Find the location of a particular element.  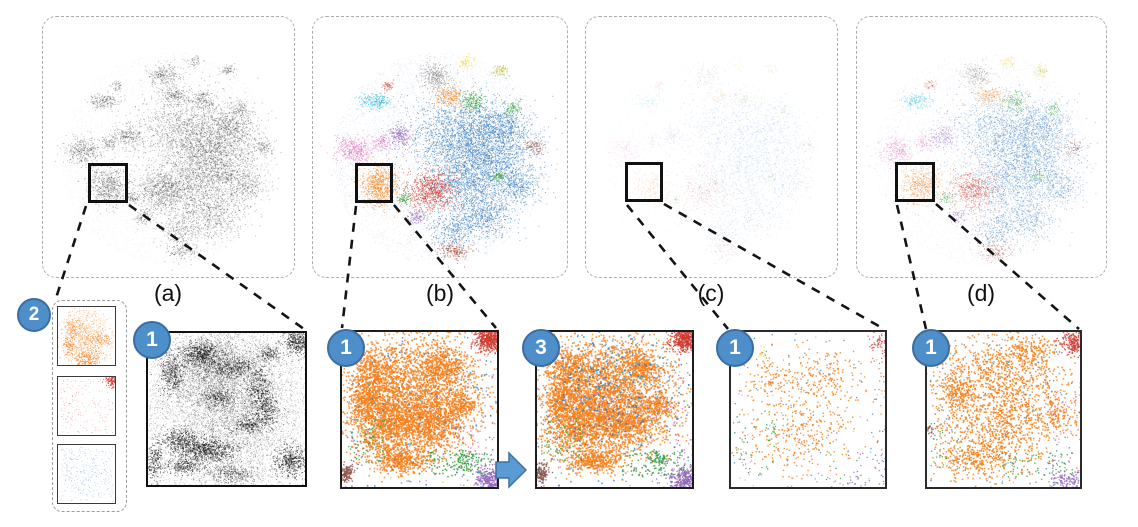

badge-1-zoom-b: 1 is located at coordinates (346, 348).